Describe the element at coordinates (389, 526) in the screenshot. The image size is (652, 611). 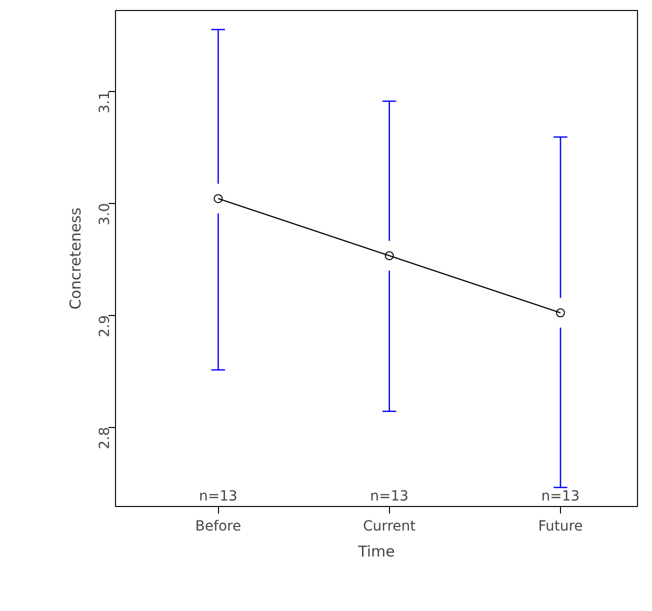
I see `x-tick-label: Current` at that location.